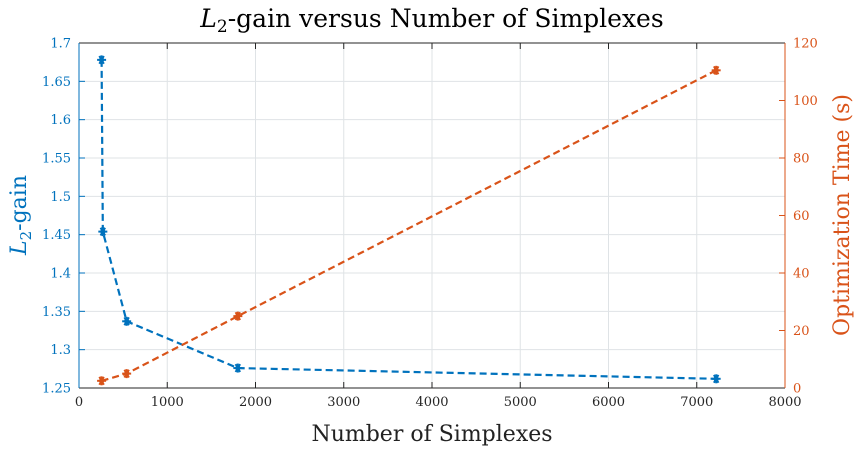  Describe the element at coordinates (801, 331) in the screenshot. I see `y-right-tick-label: 20` at that location.